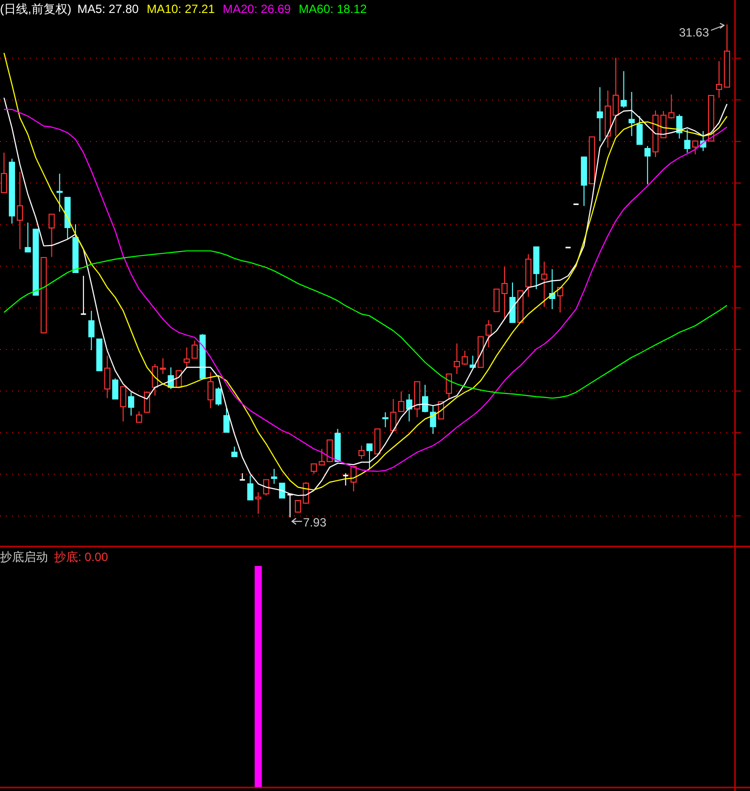  What do you see at coordinates (24, 557) in the screenshot?
I see `title: 抄底启动` at bounding box center [24, 557].